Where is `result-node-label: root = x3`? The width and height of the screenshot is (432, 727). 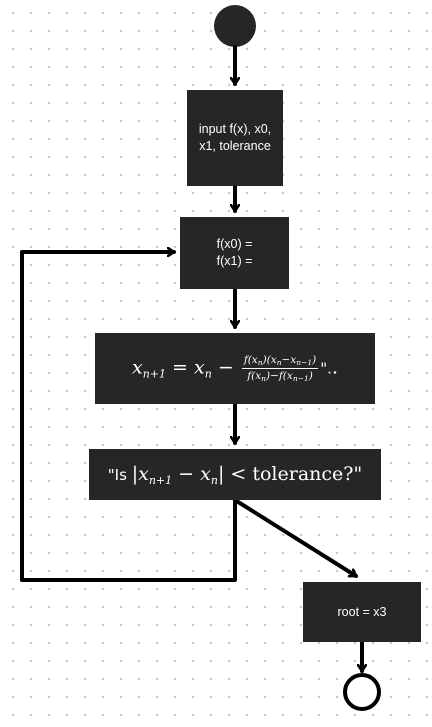 result-node-label: root = x3 is located at coordinates (362, 611).